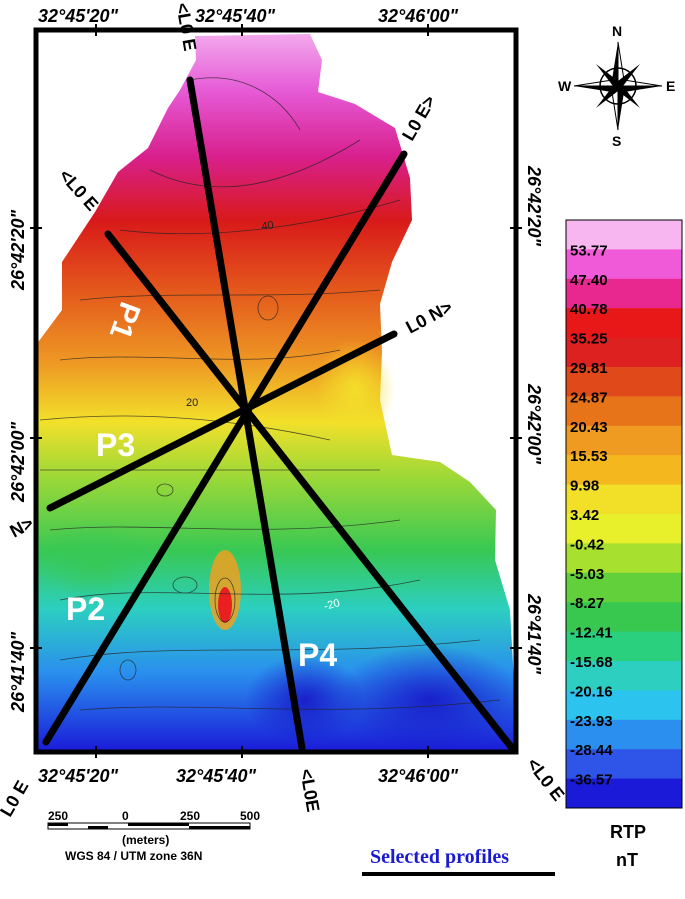  I want to click on legend-value: -36.57, so click(591, 780).